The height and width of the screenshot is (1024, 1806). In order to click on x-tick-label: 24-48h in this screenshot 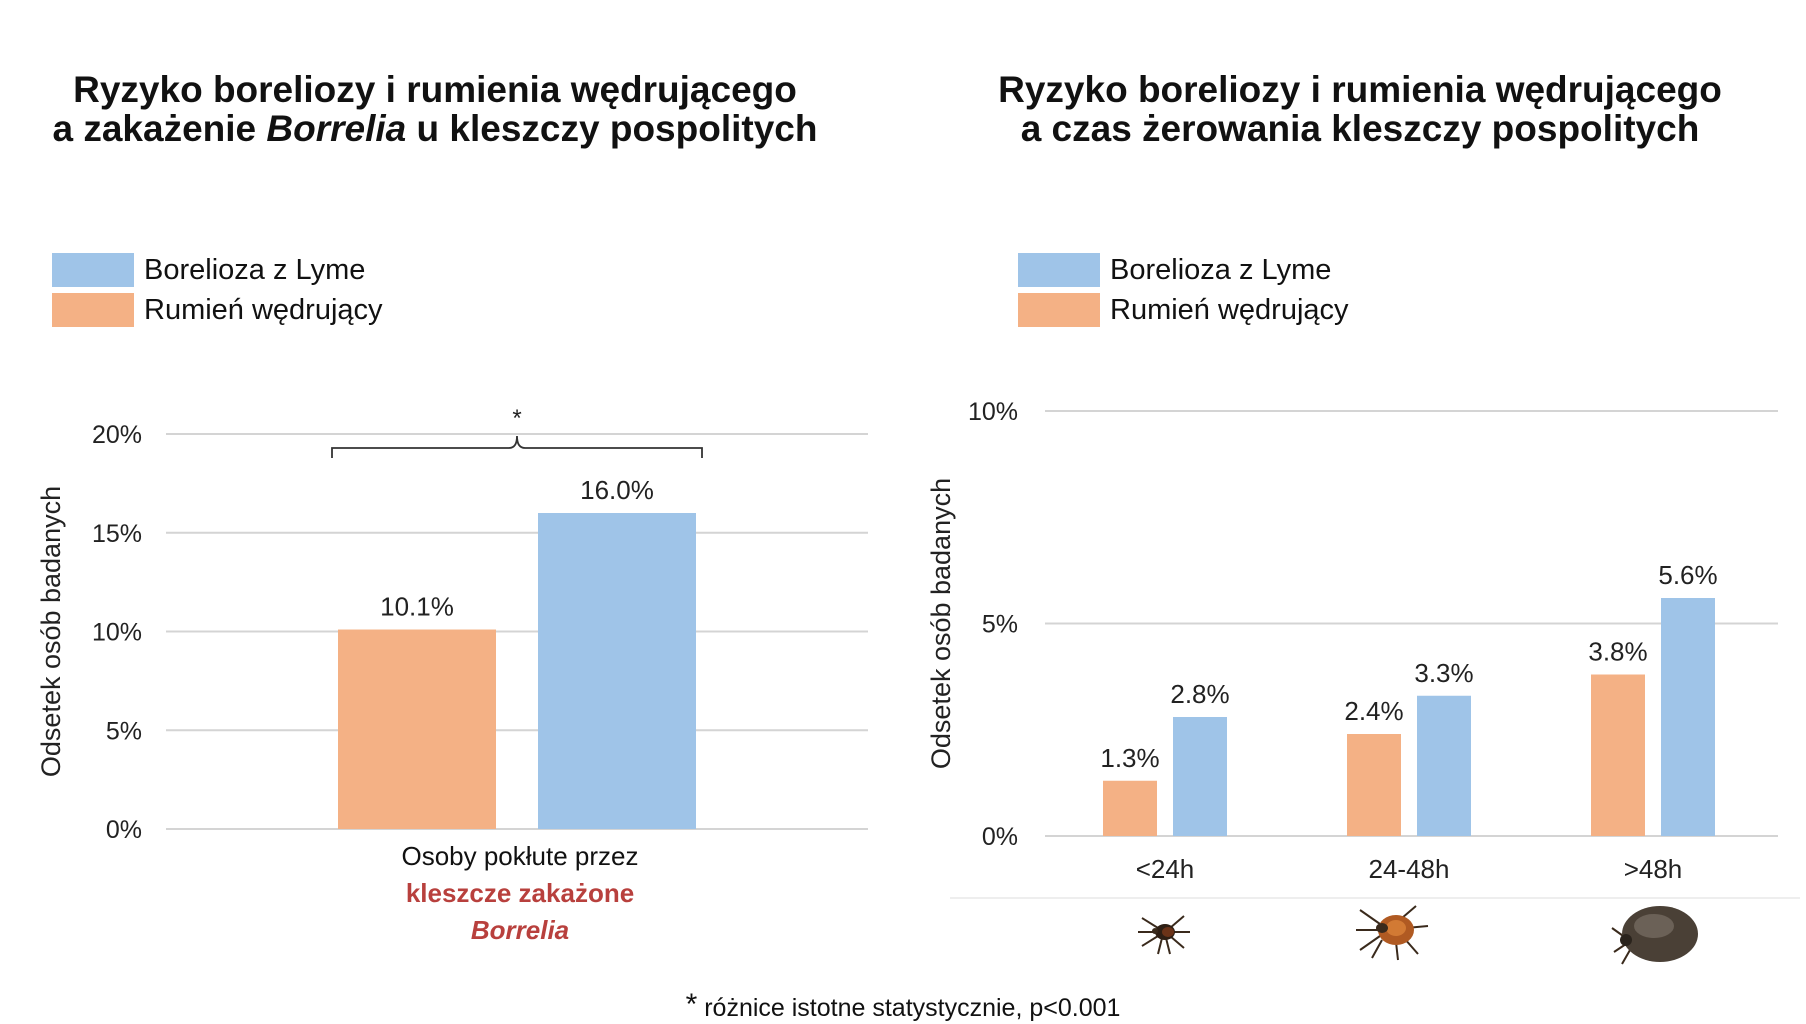, I will do `click(1409, 869)`.